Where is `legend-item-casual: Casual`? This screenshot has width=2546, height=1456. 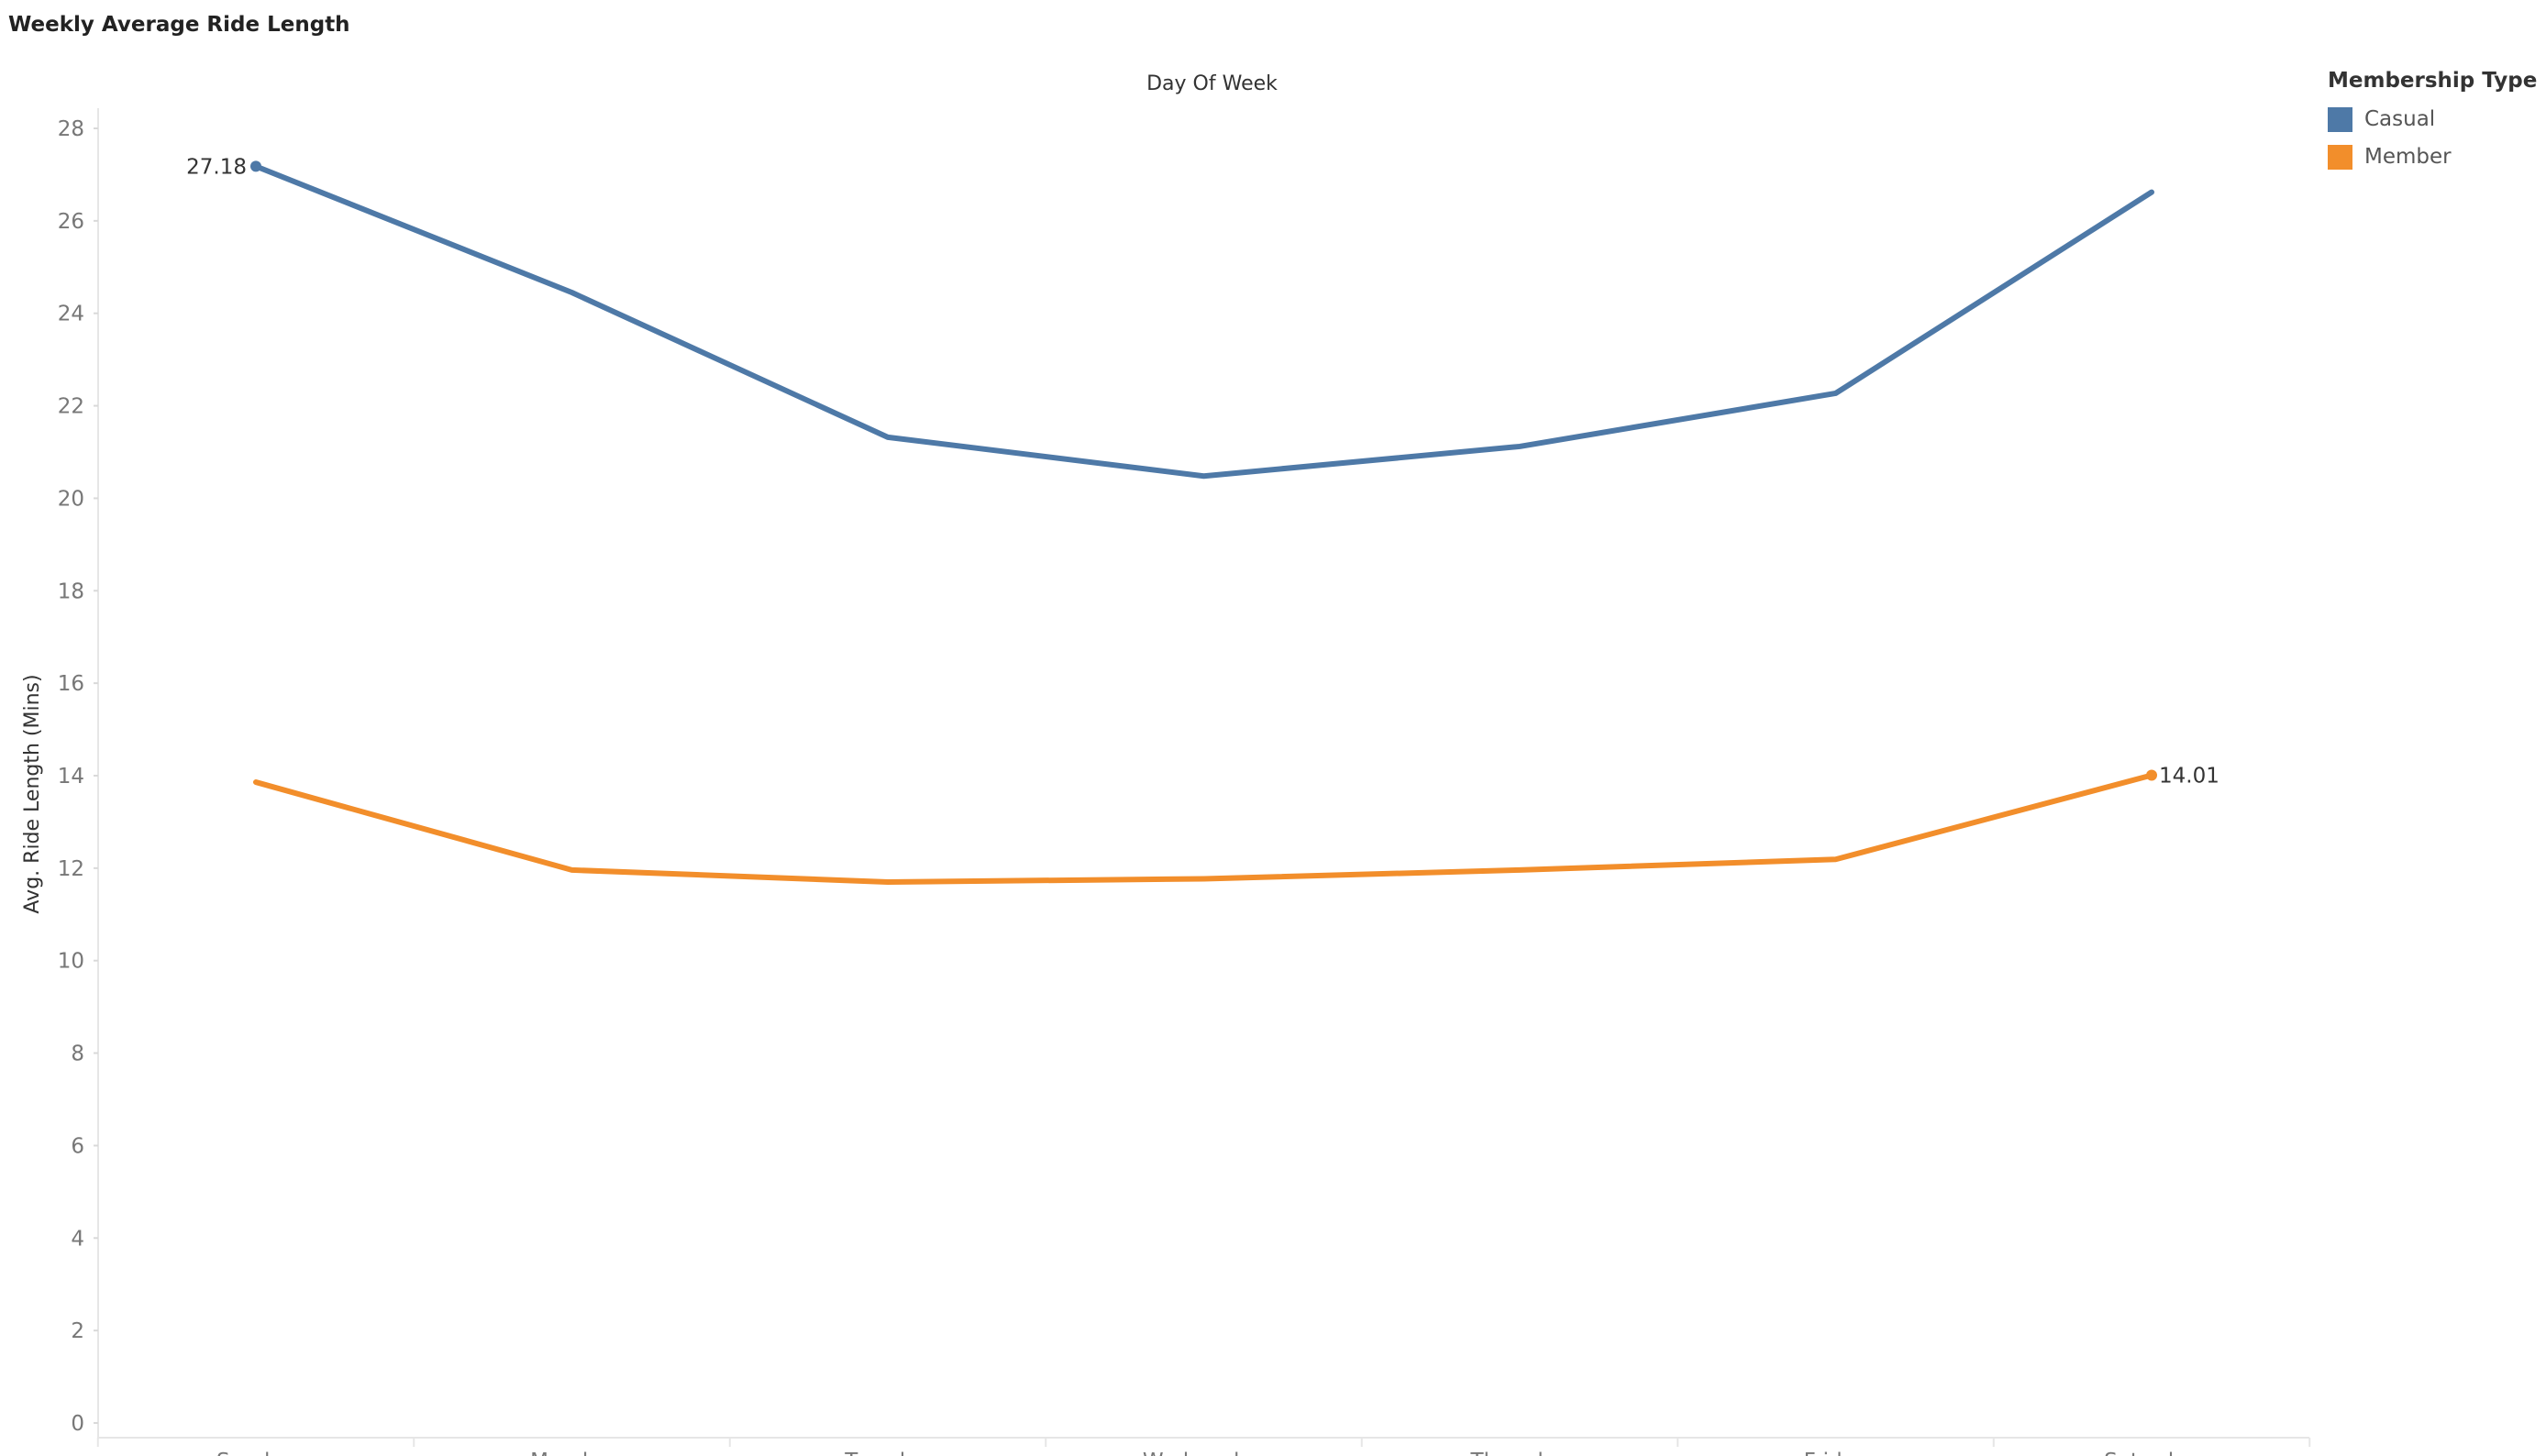
legend-item-casual: Casual is located at coordinates (2432, 119).